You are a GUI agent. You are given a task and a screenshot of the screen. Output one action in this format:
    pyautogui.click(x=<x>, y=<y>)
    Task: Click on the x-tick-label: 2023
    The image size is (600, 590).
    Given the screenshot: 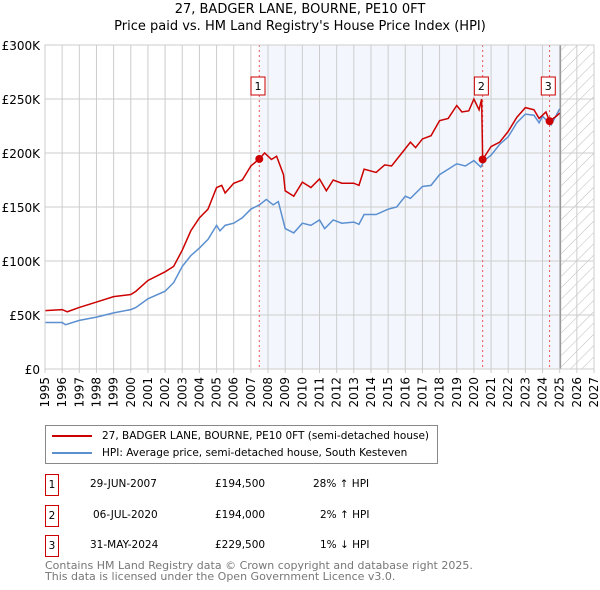 What is the action you would take?
    pyautogui.click(x=525, y=392)
    